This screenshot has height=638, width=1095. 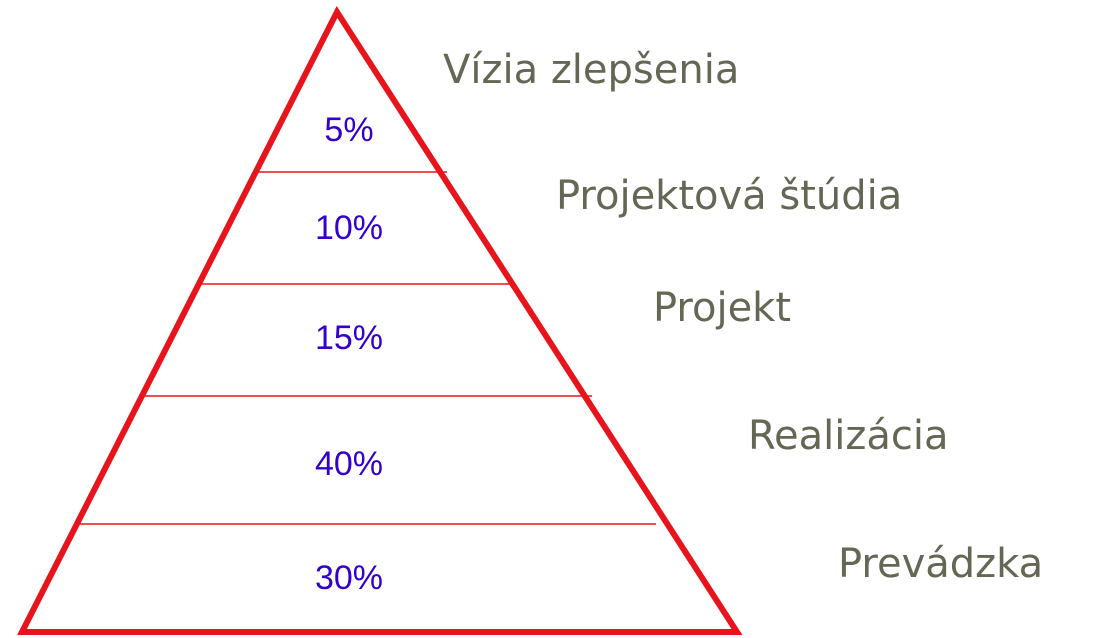 I want to click on level-share: 5%, so click(x=348, y=130).